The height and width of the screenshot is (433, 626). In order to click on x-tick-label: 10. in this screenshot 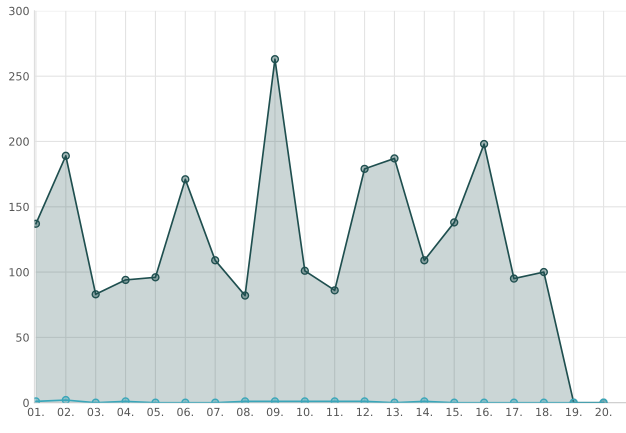, I will do `click(304, 412)`.